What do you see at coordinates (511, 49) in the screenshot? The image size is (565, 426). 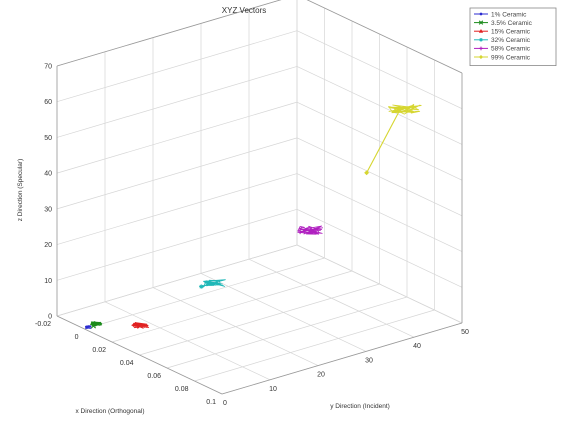 I see `legend-label: 58% Ceramic` at bounding box center [511, 49].